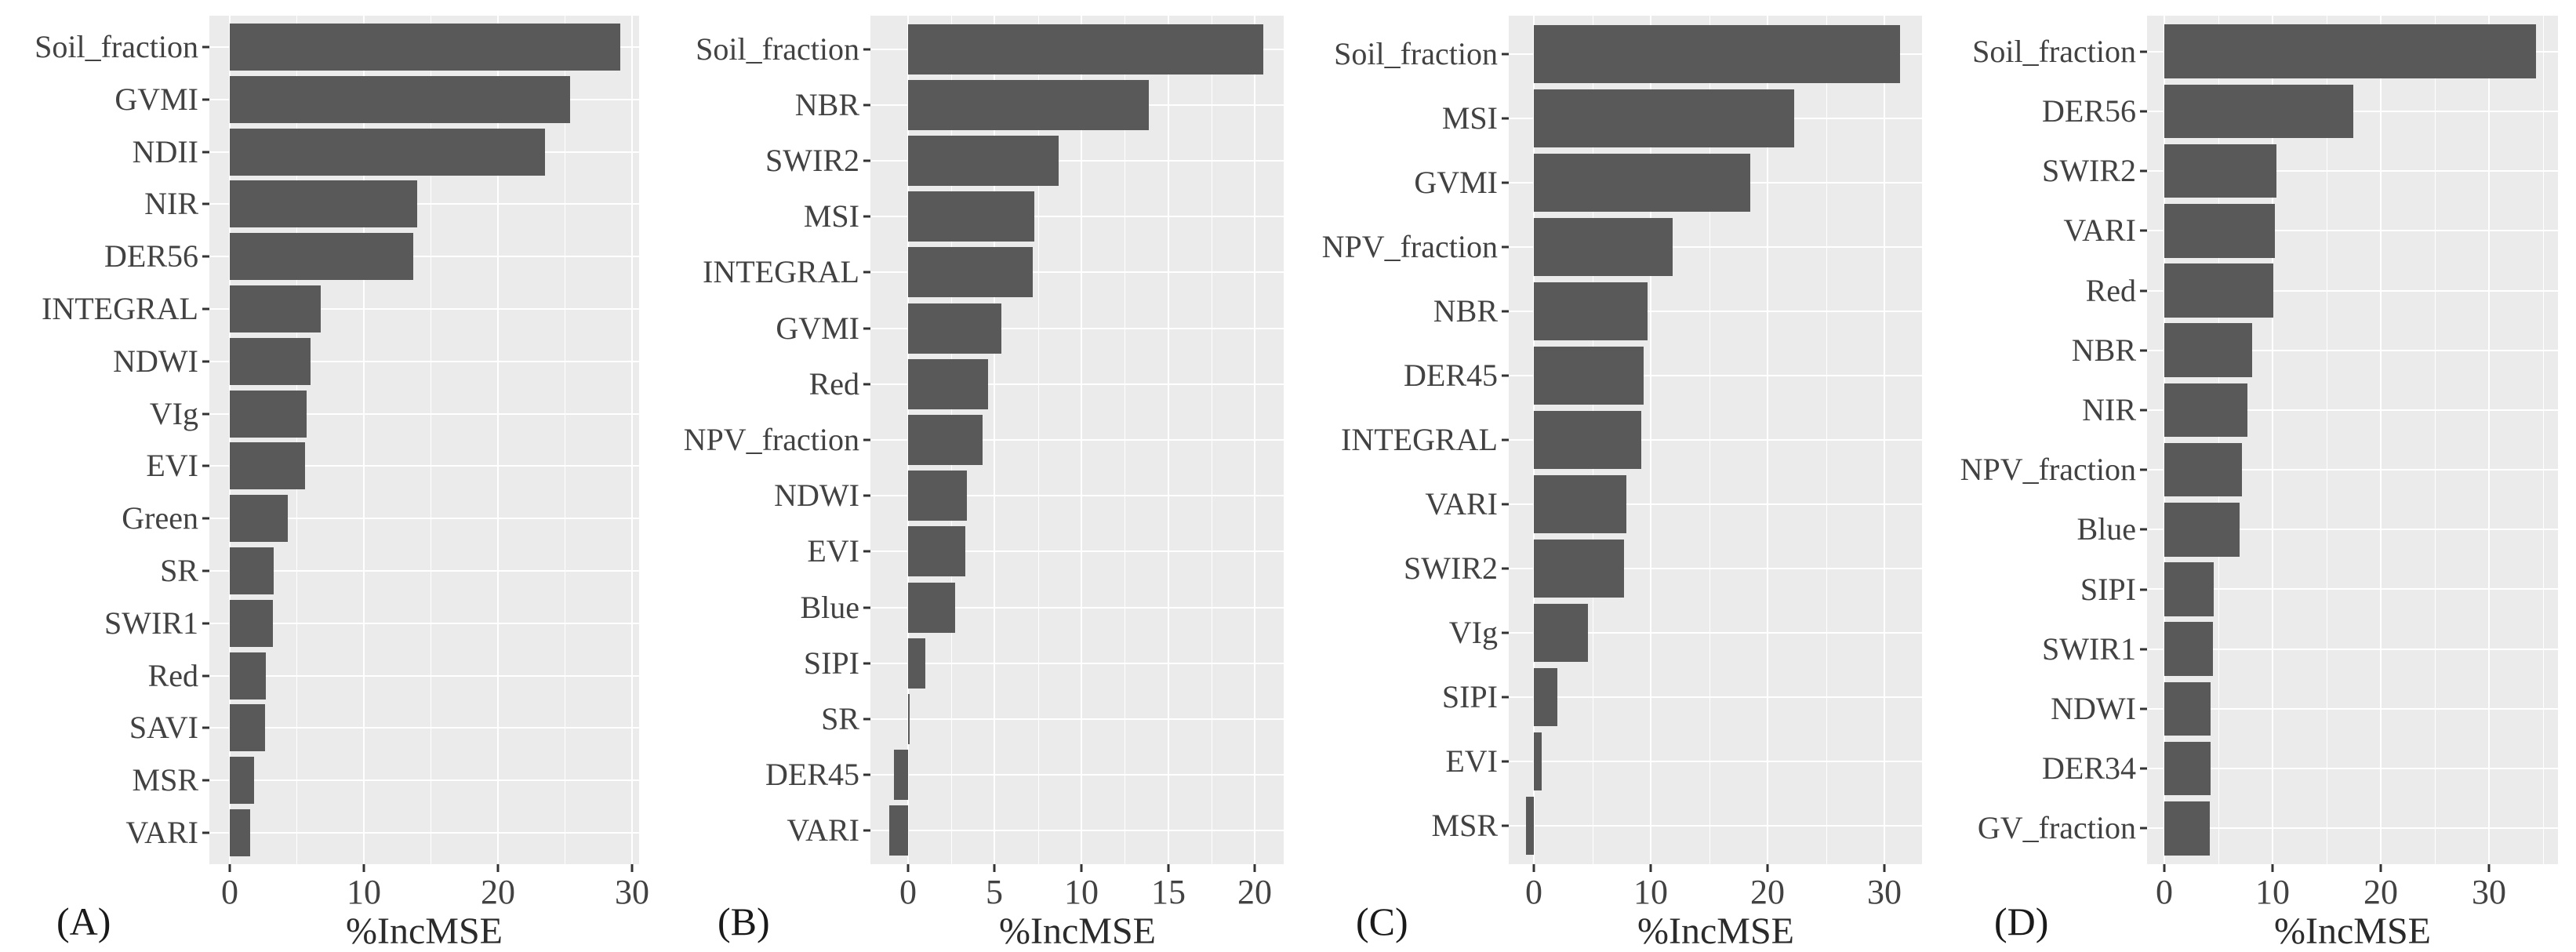  Describe the element at coordinates (1077, 931) in the screenshot. I see `x-axis-title: %IncMSE` at that location.